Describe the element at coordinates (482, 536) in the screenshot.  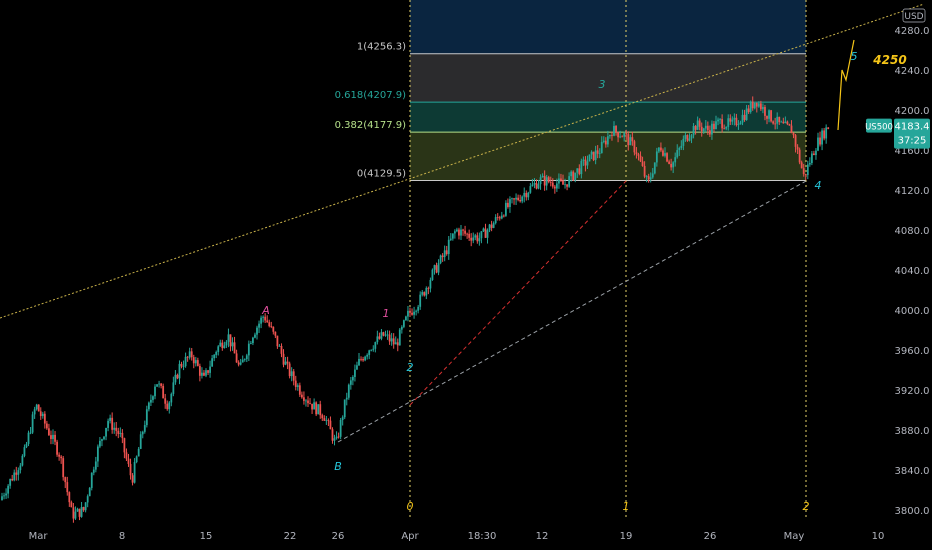
I see `x-tick-label: 18:30` at that location.